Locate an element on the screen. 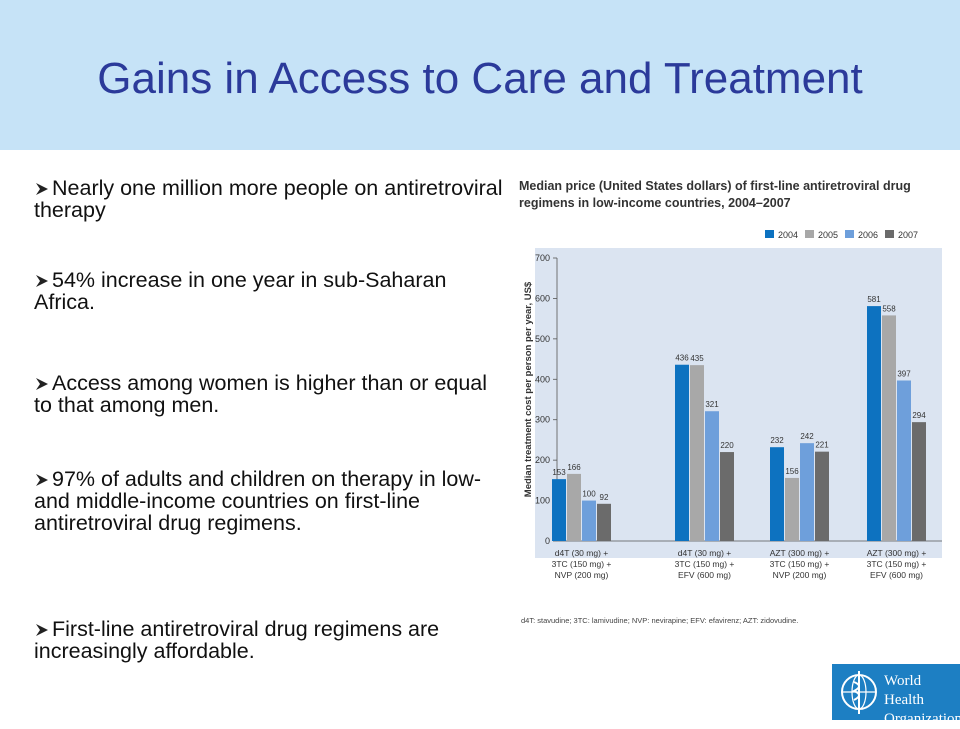  y-tick-label: 0 is located at coordinates (547, 541).